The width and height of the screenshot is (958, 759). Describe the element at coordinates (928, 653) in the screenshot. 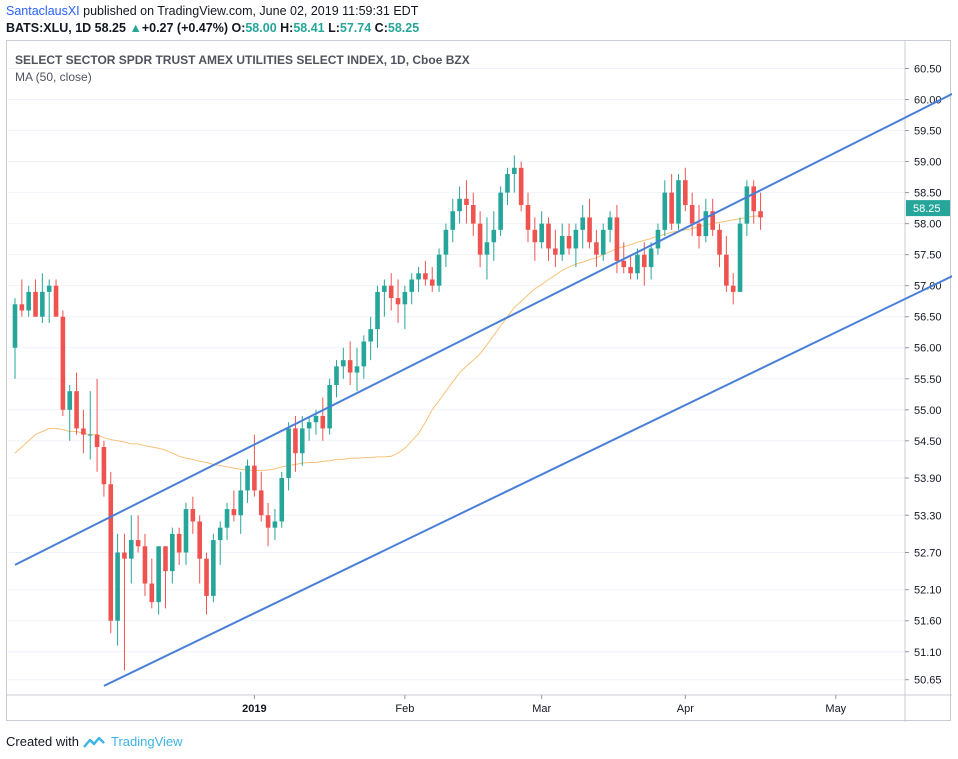

I see `y-tick-label: 51.10` at that location.